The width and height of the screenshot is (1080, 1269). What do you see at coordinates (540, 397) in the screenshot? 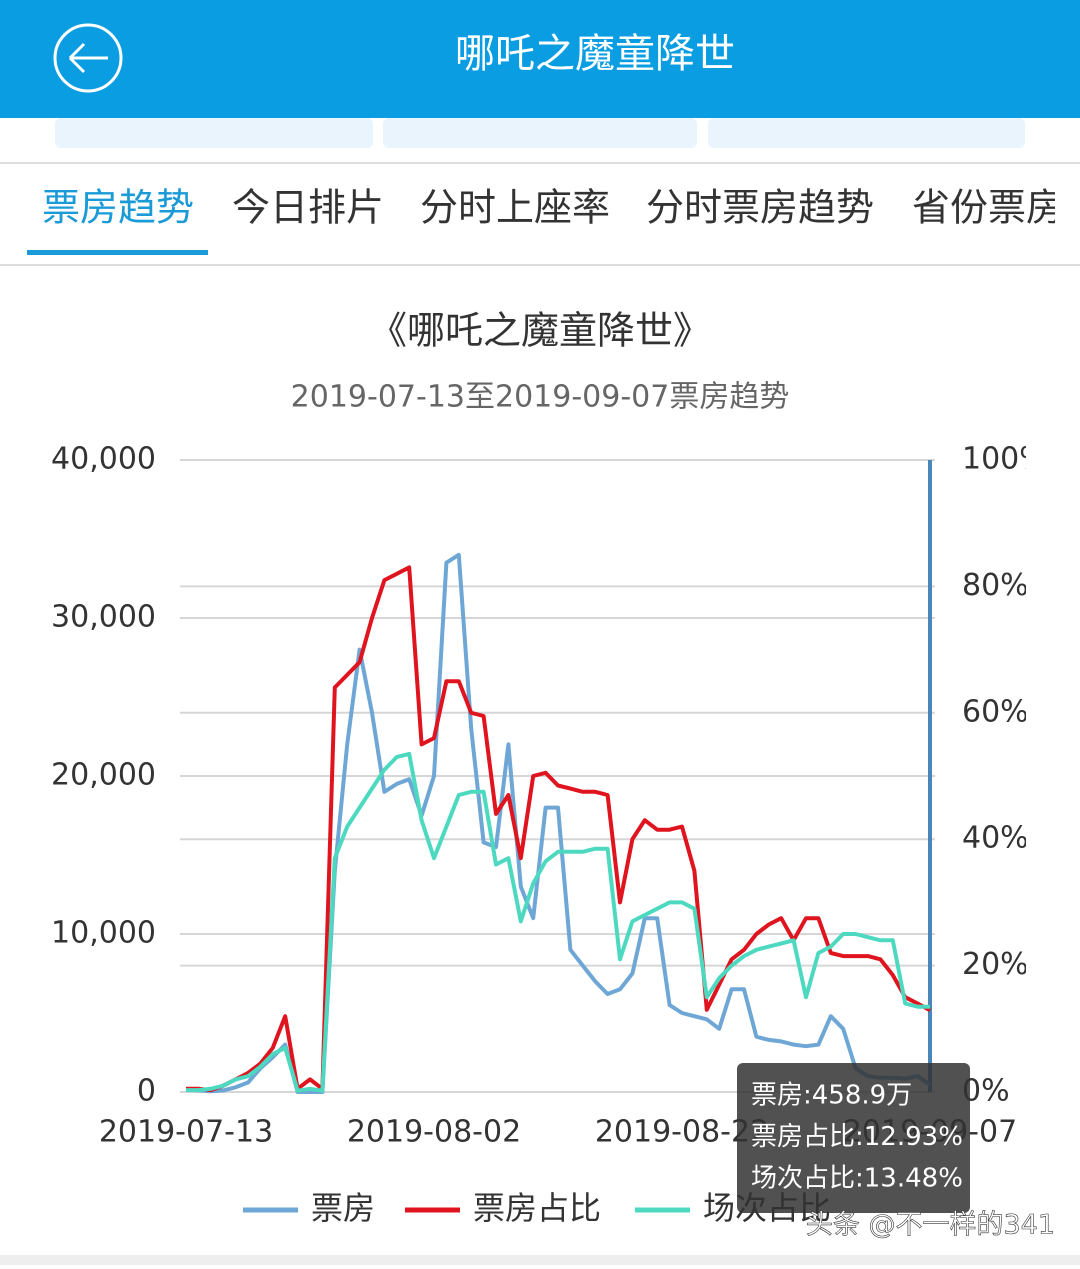
I see `chart-subtitle: 2019-07-13至2019-09-07票房趋势` at bounding box center [540, 397].